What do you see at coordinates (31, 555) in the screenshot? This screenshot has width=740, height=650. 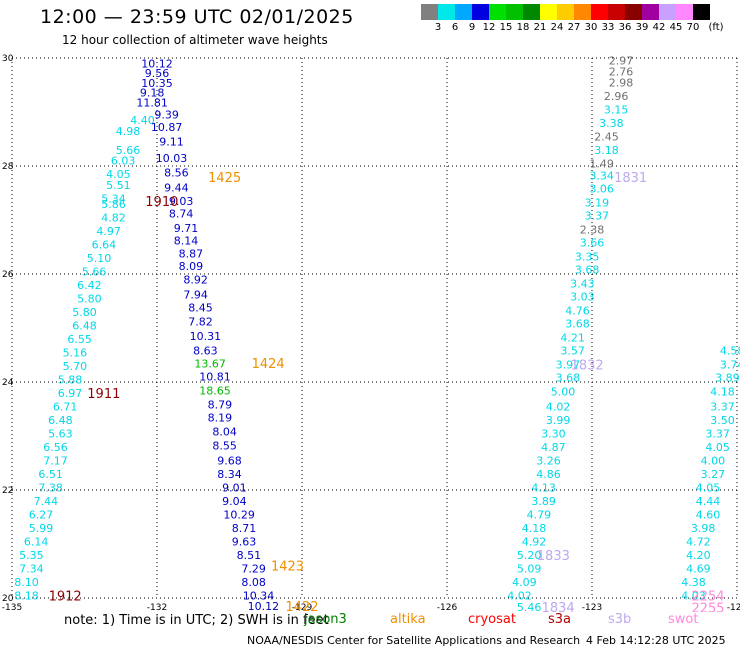 I see `wave-height-value: 5.35` at bounding box center [31, 555].